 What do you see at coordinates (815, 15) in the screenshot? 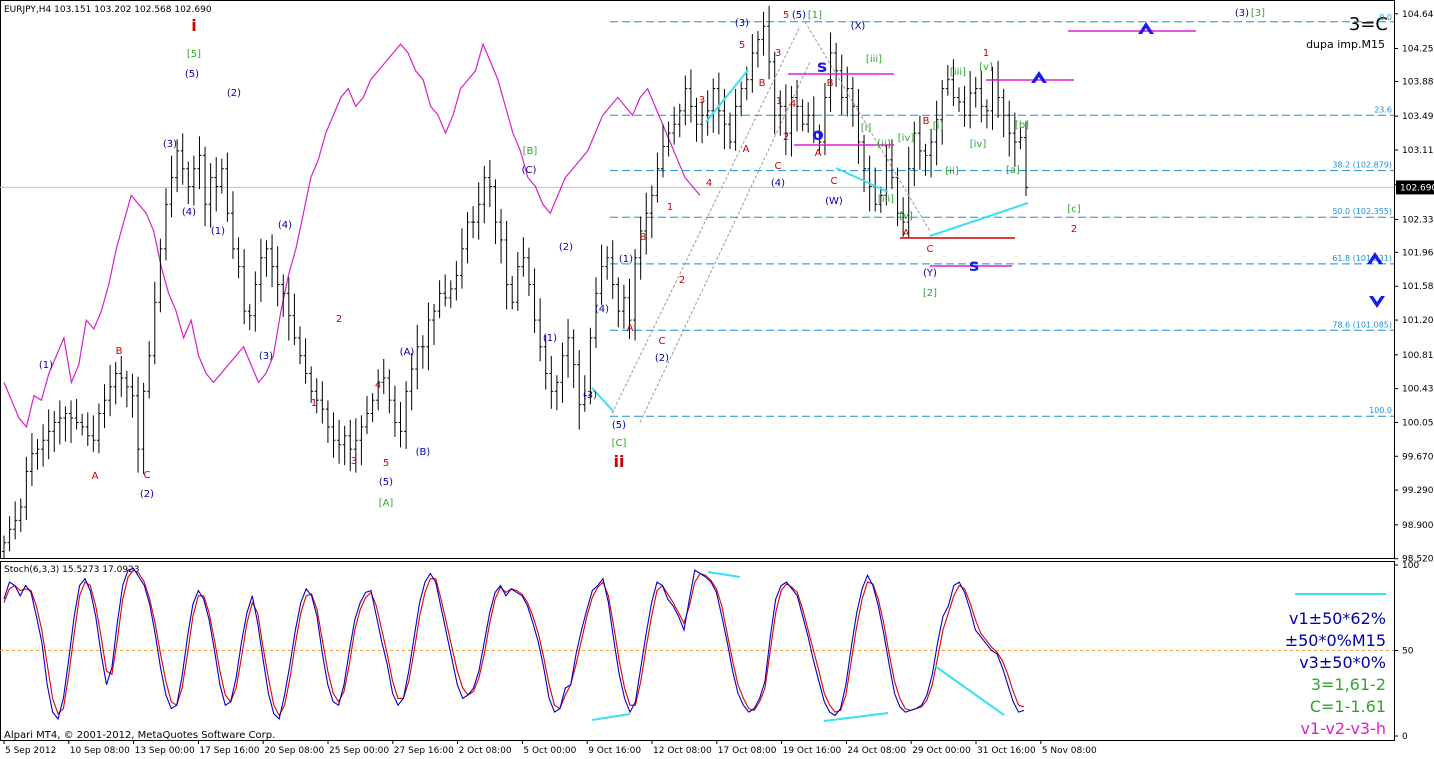
I see `wave-label: [1]` at bounding box center [815, 15].